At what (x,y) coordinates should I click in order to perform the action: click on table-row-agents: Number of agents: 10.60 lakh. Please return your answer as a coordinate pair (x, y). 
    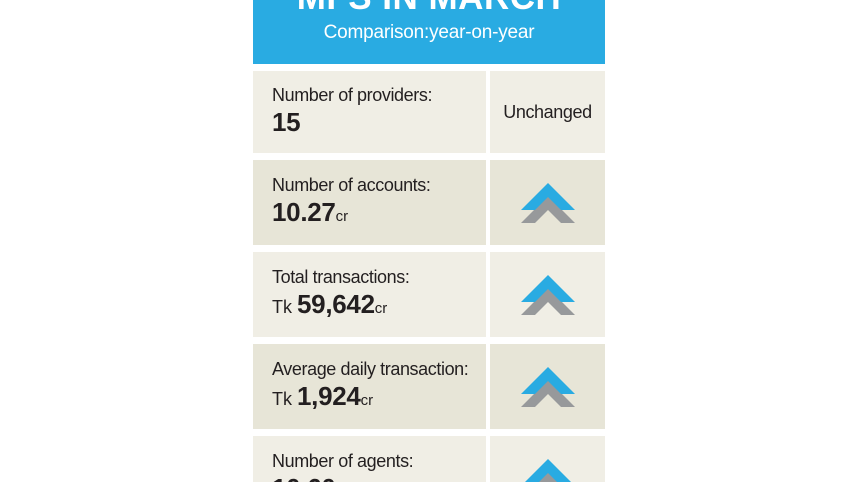
    Looking at the image, I should click on (429, 459).